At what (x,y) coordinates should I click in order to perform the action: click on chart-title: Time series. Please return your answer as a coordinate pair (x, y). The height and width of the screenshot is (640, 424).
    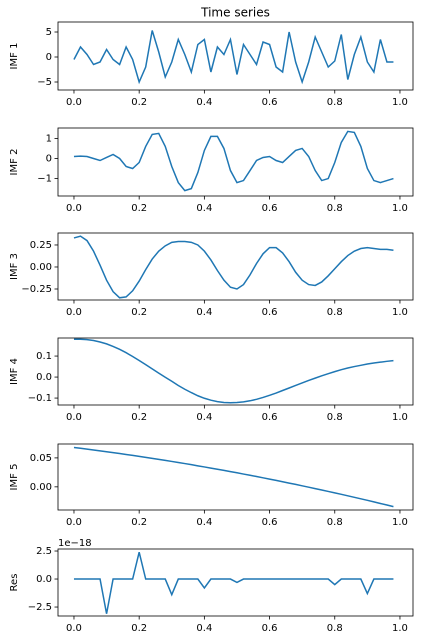
    Looking at the image, I should click on (235, 13).